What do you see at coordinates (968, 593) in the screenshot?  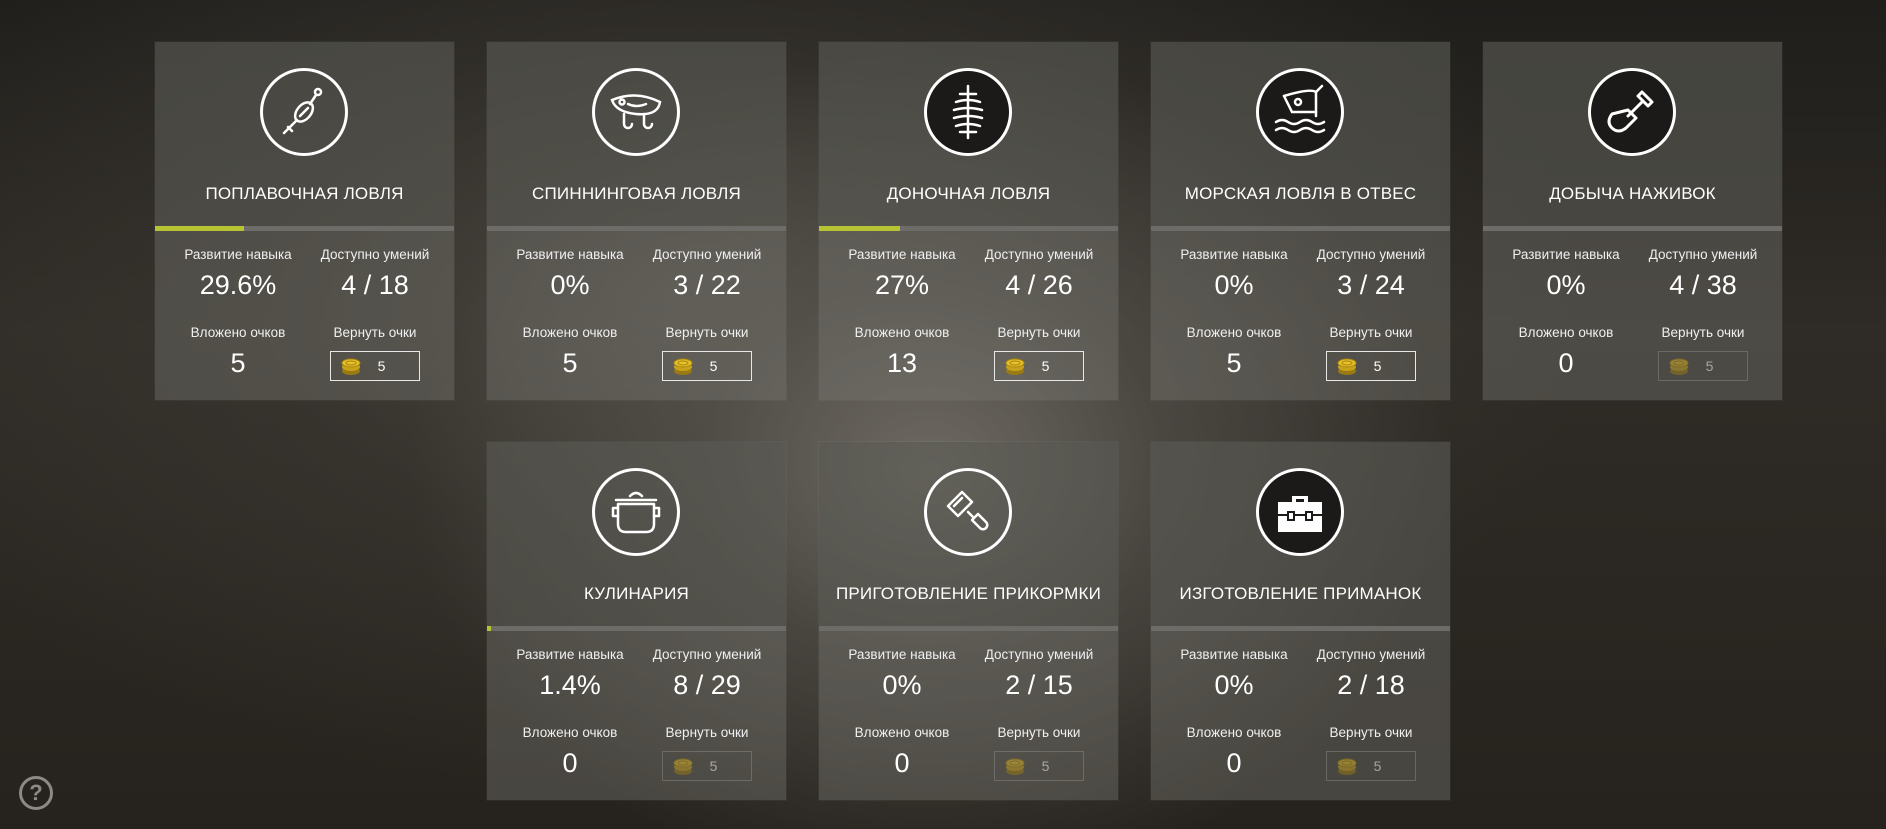 I see `skill-title: ПРИГОТОВЛЕНИЕ ПРИКОРМКИ` at bounding box center [968, 593].